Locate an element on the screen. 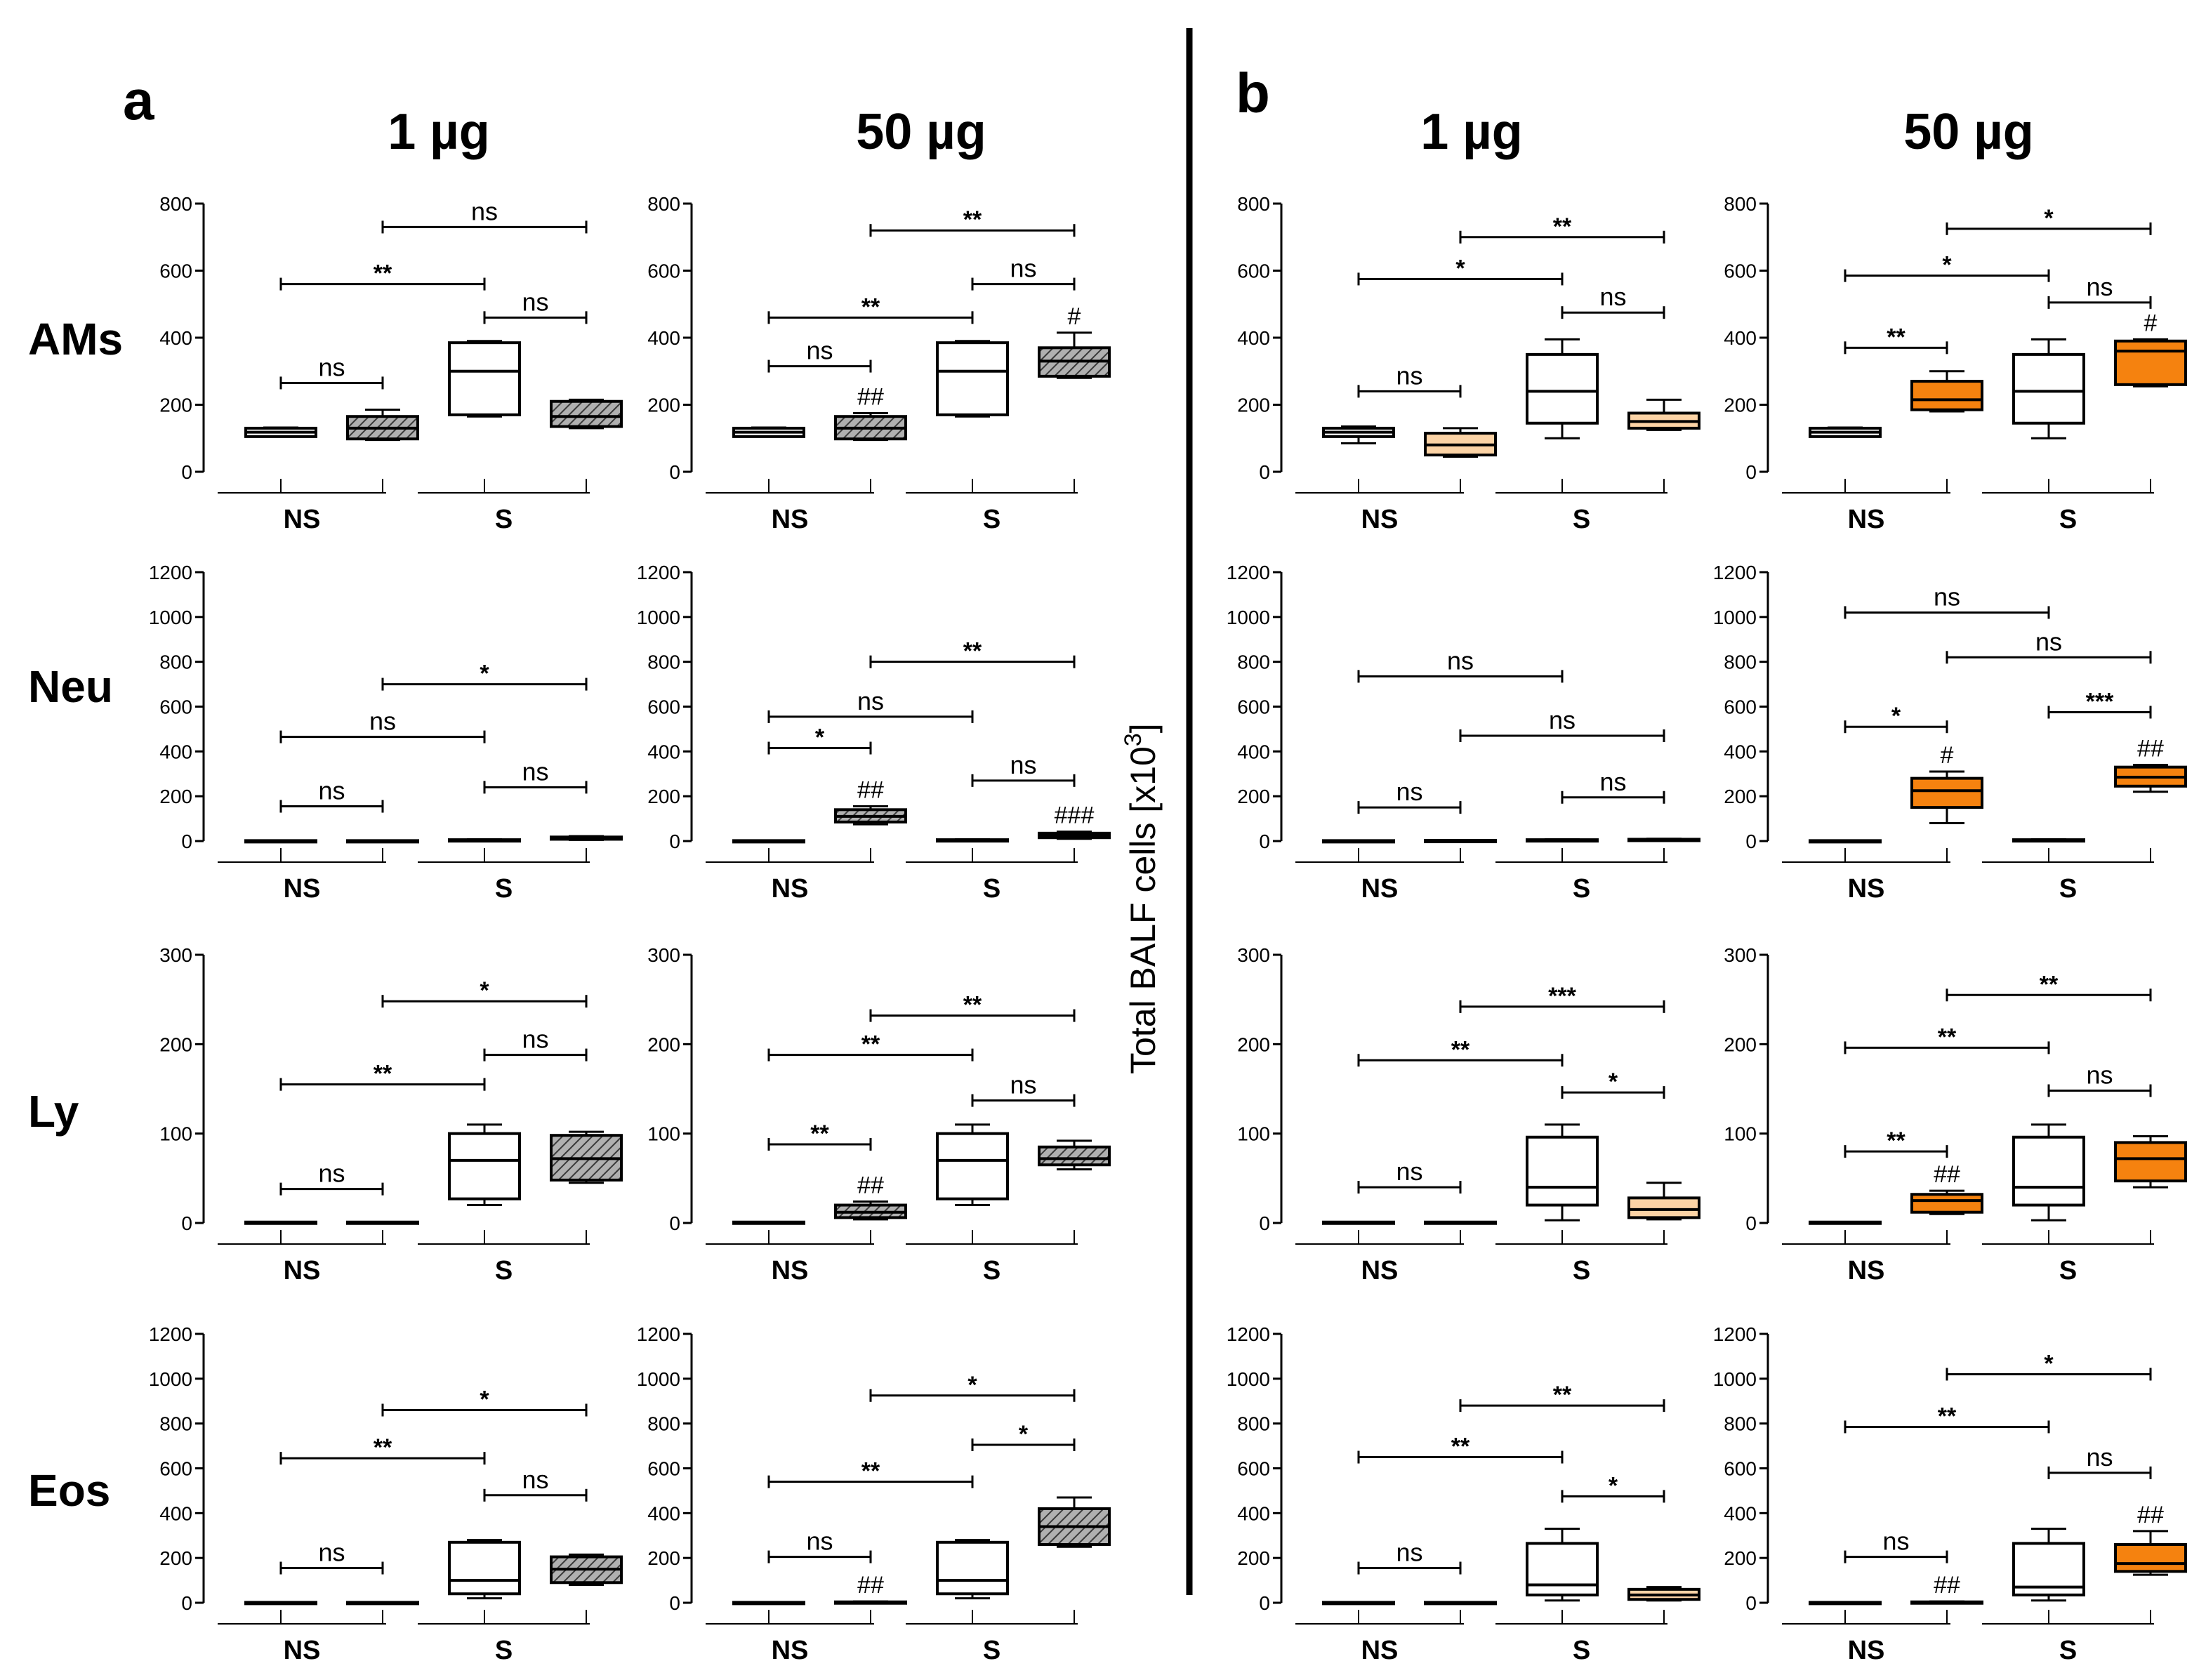 Image resolution: width=2206 pixels, height=1680 pixels. chart-a-1-g-neu: 0 200 400 600 800 1000 1200 NS S * ns ns ns is located at coordinates (386, 733).